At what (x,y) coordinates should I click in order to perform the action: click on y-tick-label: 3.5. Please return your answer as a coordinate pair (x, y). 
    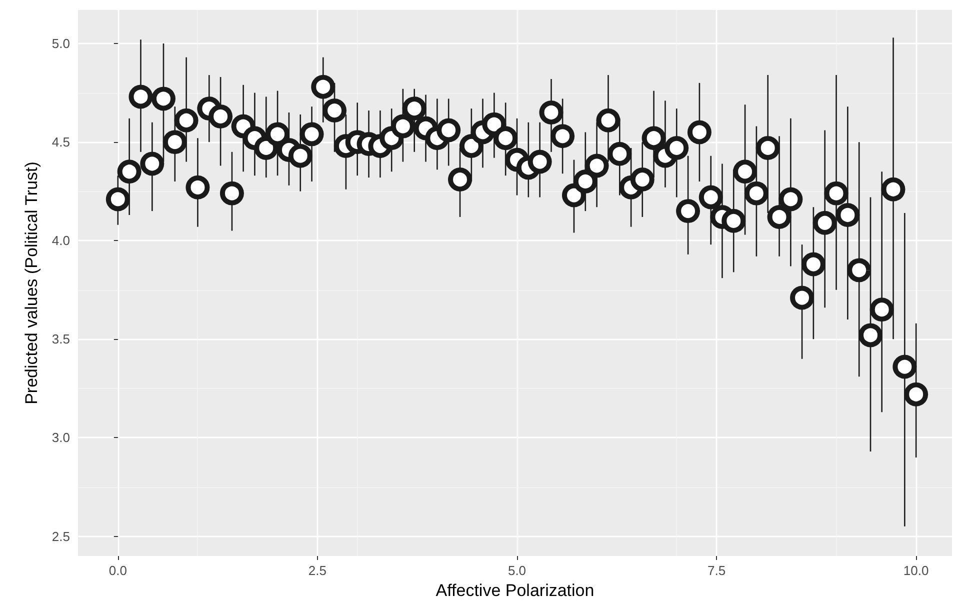
    Looking at the image, I should click on (61, 339).